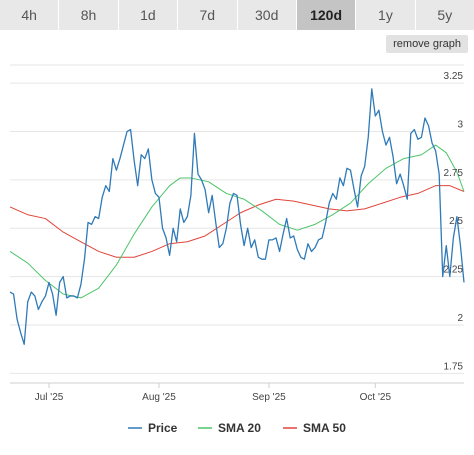 This screenshot has width=474, height=455. What do you see at coordinates (269, 397) in the screenshot?
I see `x-tick-label: Sep '25` at bounding box center [269, 397].